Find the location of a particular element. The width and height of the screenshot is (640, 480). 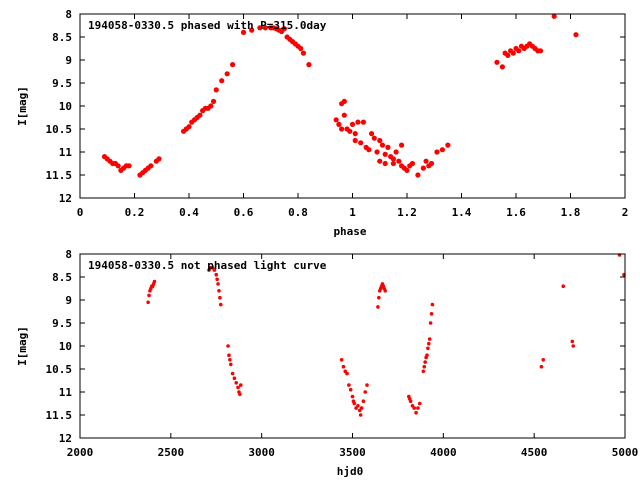

x-tick-label: 0 is located at coordinates (80, 212).